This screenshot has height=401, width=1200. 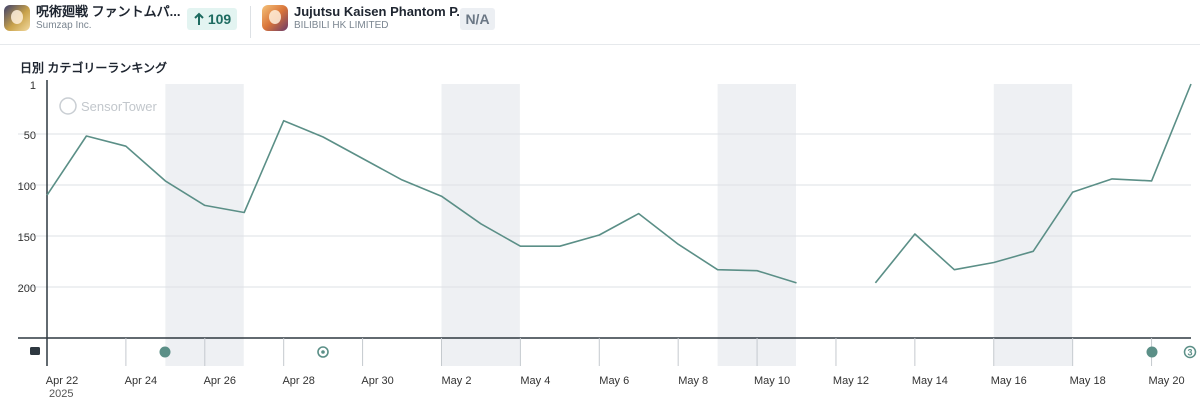 I want to click on svg-text: SensorTower, so click(x=119, y=106).